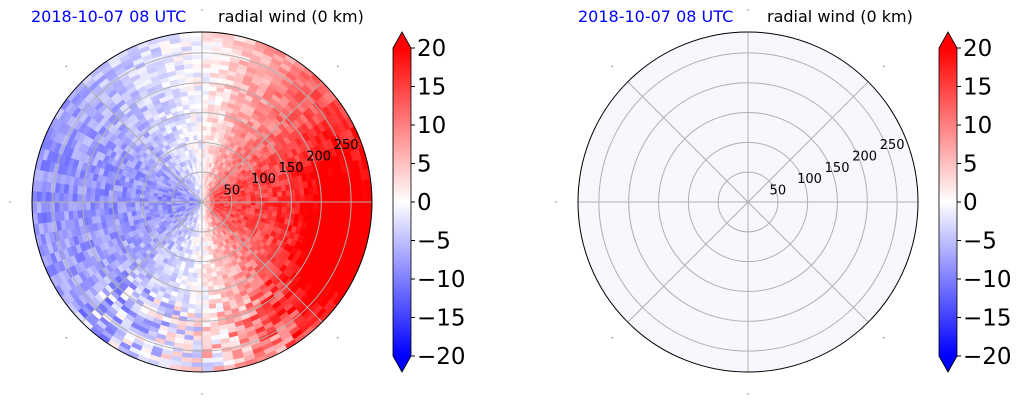 The height and width of the screenshot is (401, 1028). I want to click on left-title-field: radial wind (0 km), so click(291, 16).